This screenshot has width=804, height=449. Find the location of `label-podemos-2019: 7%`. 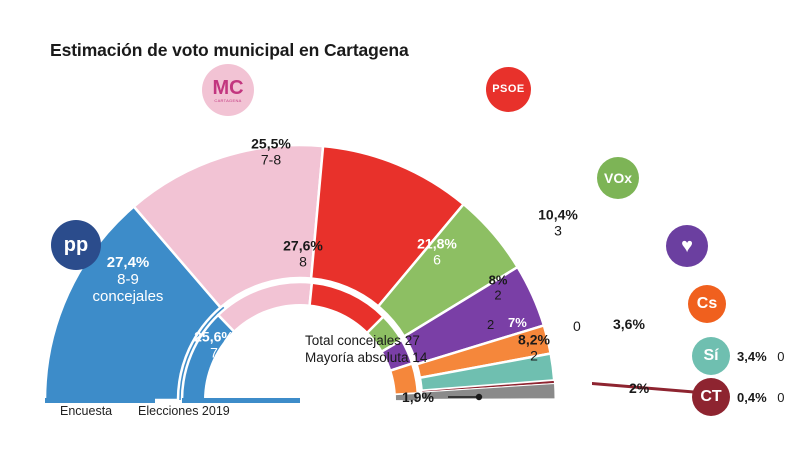

label-podemos-2019: 7% is located at coordinates (517, 323).